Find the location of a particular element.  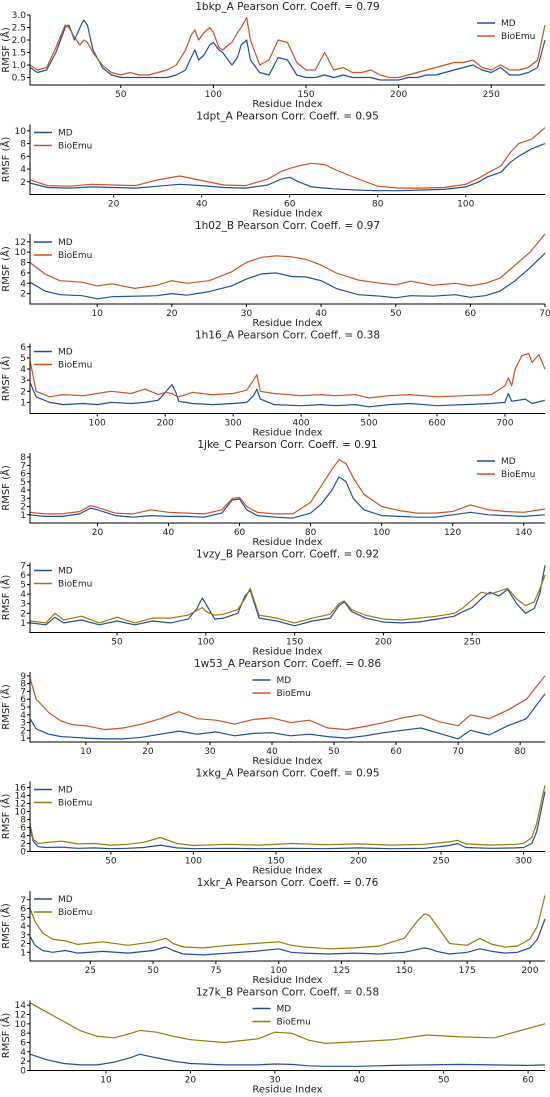

y-tick-label: 9 is located at coordinates (23, 677).